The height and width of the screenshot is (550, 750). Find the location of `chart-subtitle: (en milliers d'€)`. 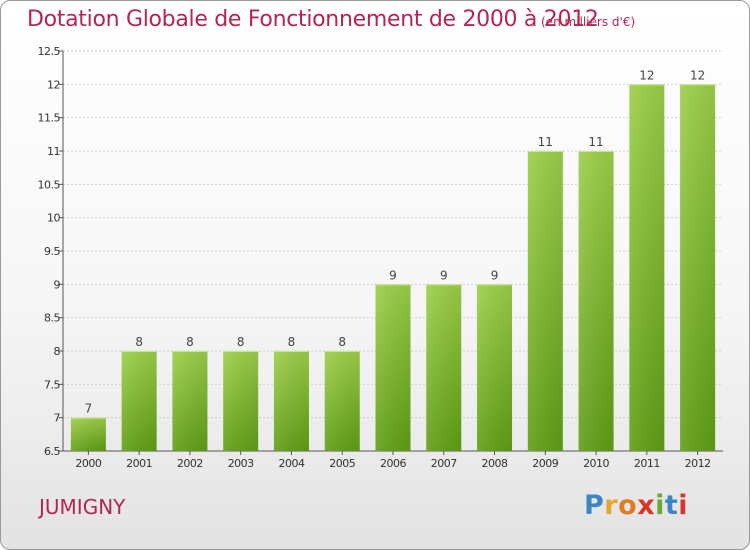

chart-subtitle: (en milliers d'€) is located at coordinates (588, 22).